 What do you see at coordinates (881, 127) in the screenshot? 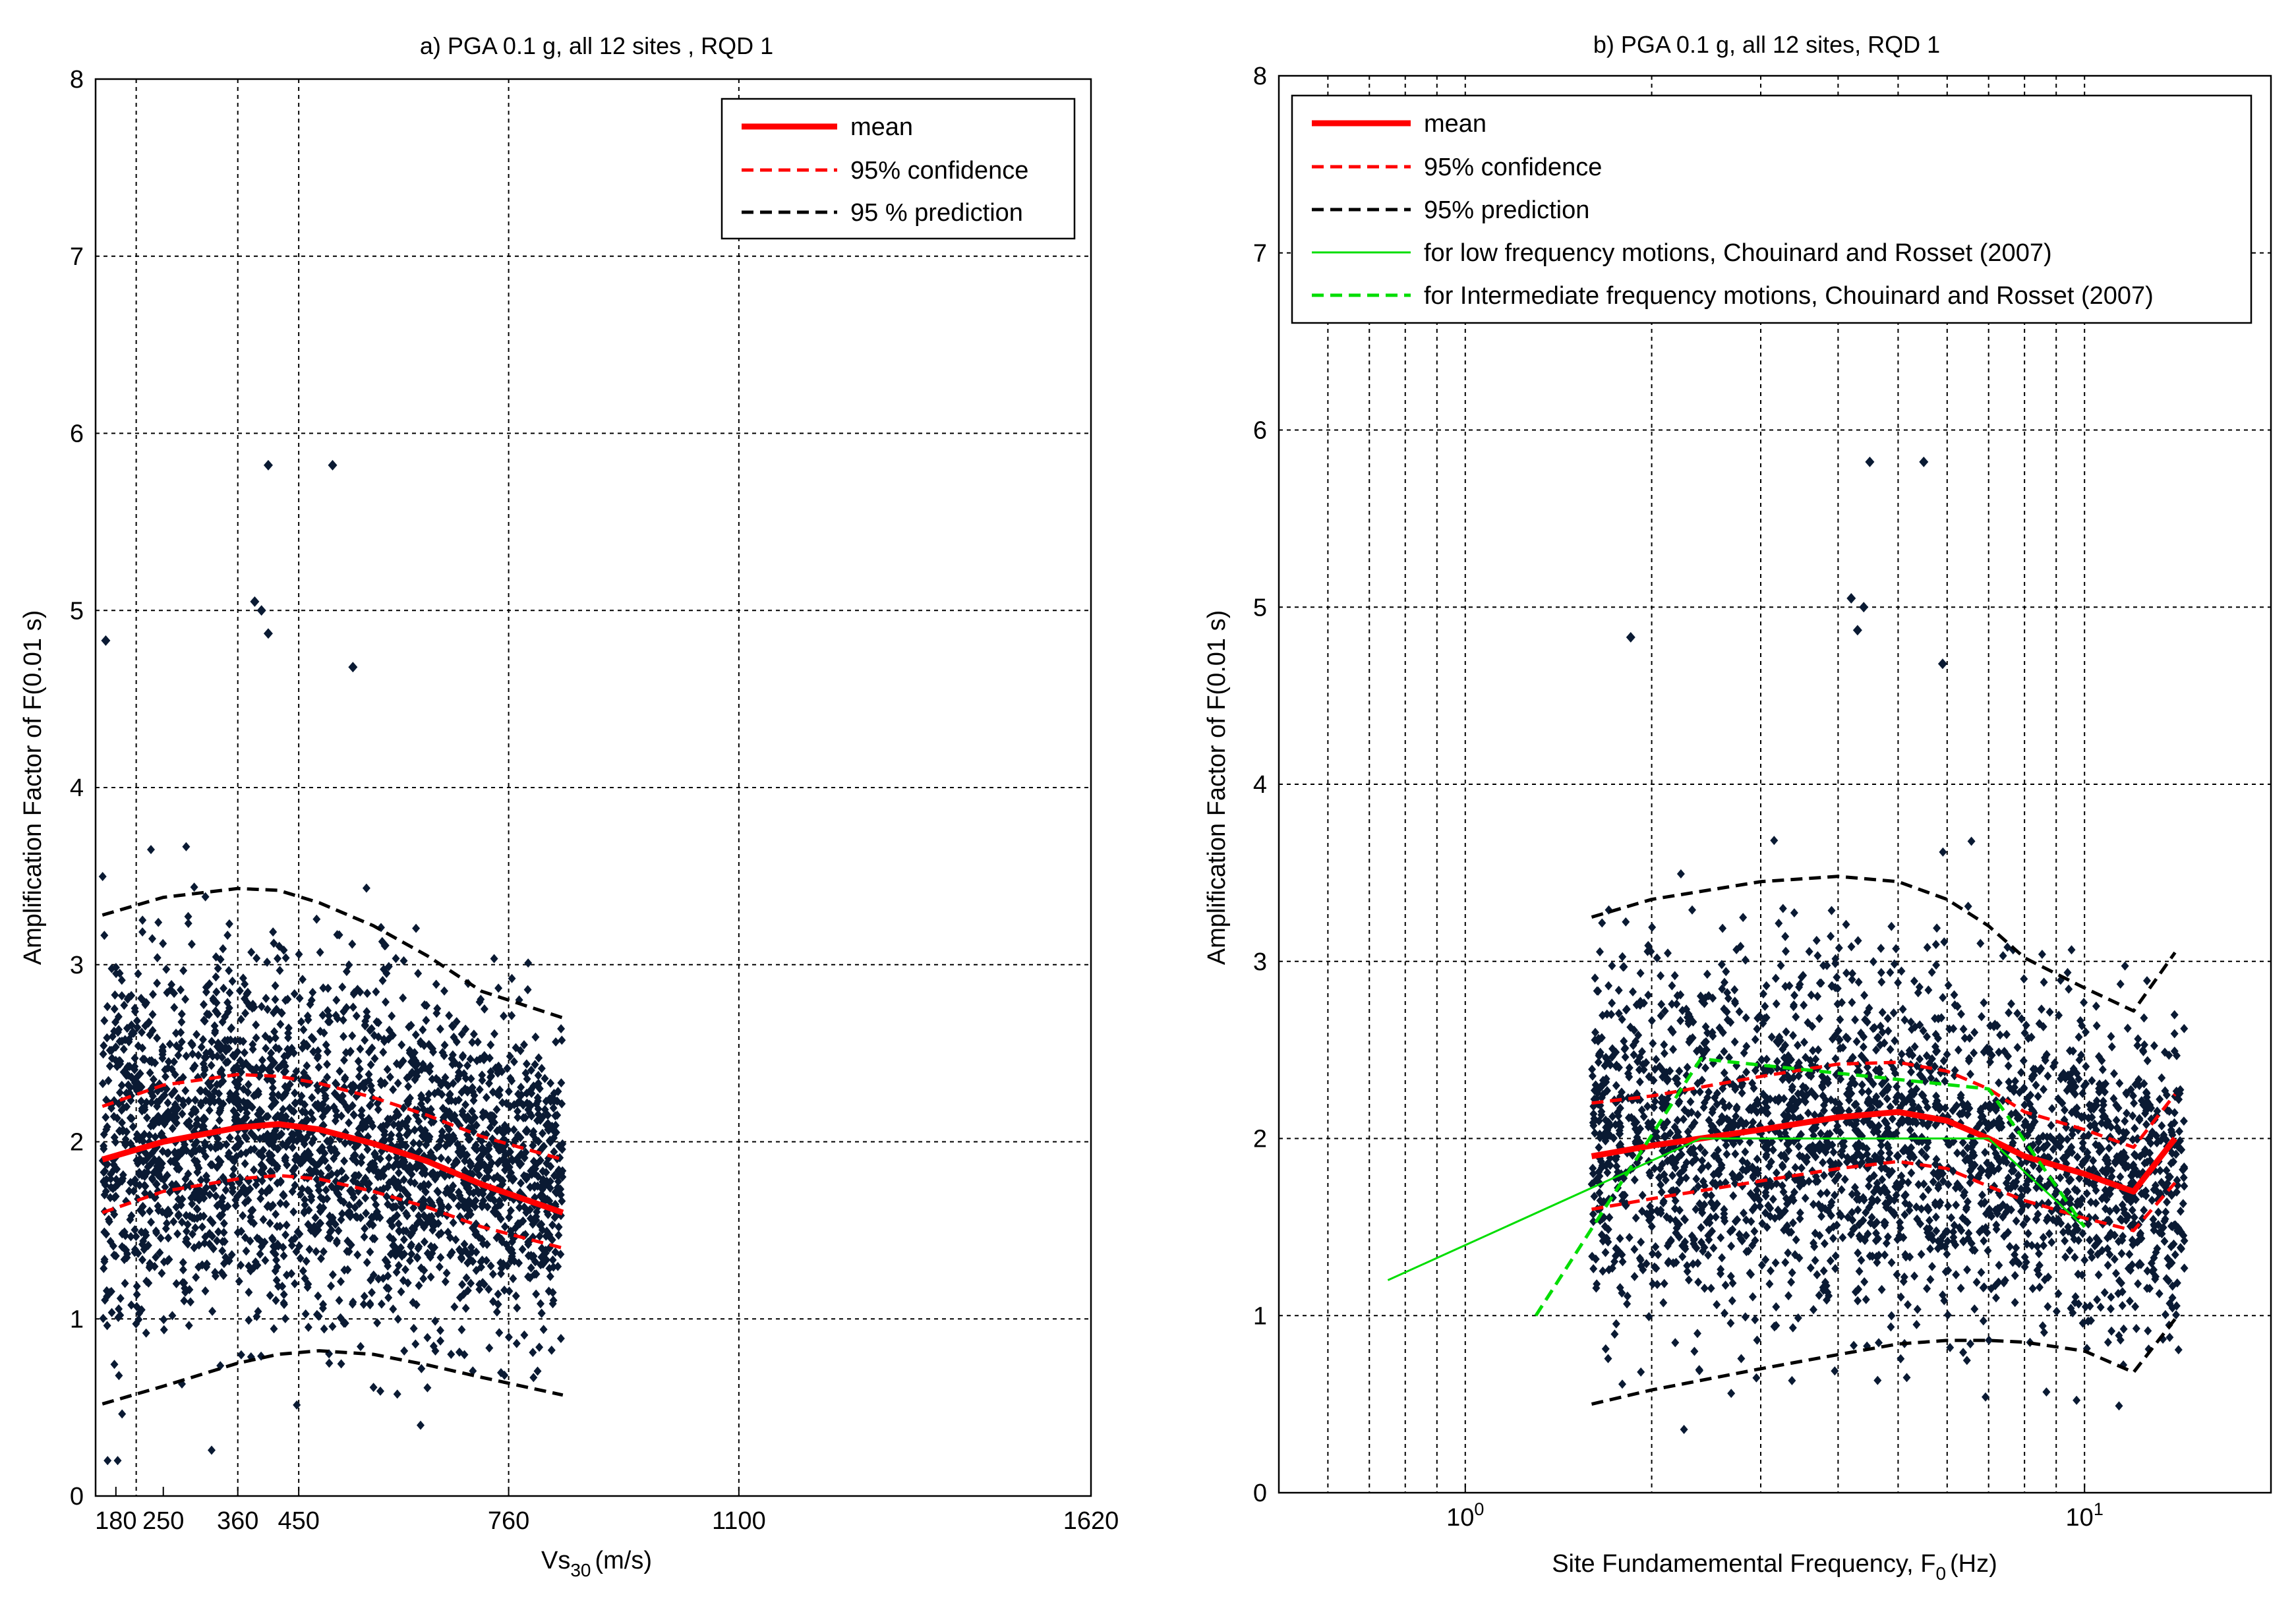
I see `legend-a-mean: mean` at bounding box center [881, 127].